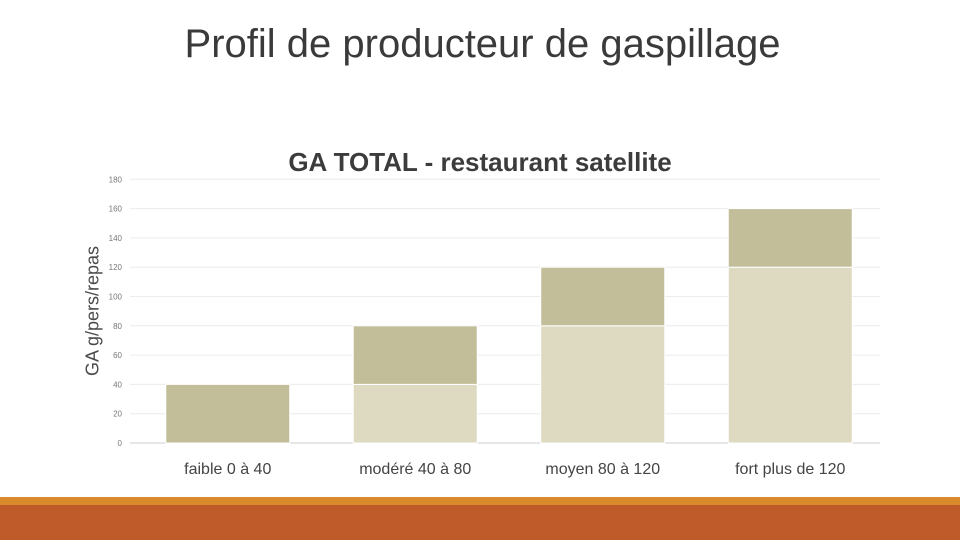 The image size is (960, 540). Describe the element at coordinates (117, 414) in the screenshot. I see `y-tick-label: 20` at that location.